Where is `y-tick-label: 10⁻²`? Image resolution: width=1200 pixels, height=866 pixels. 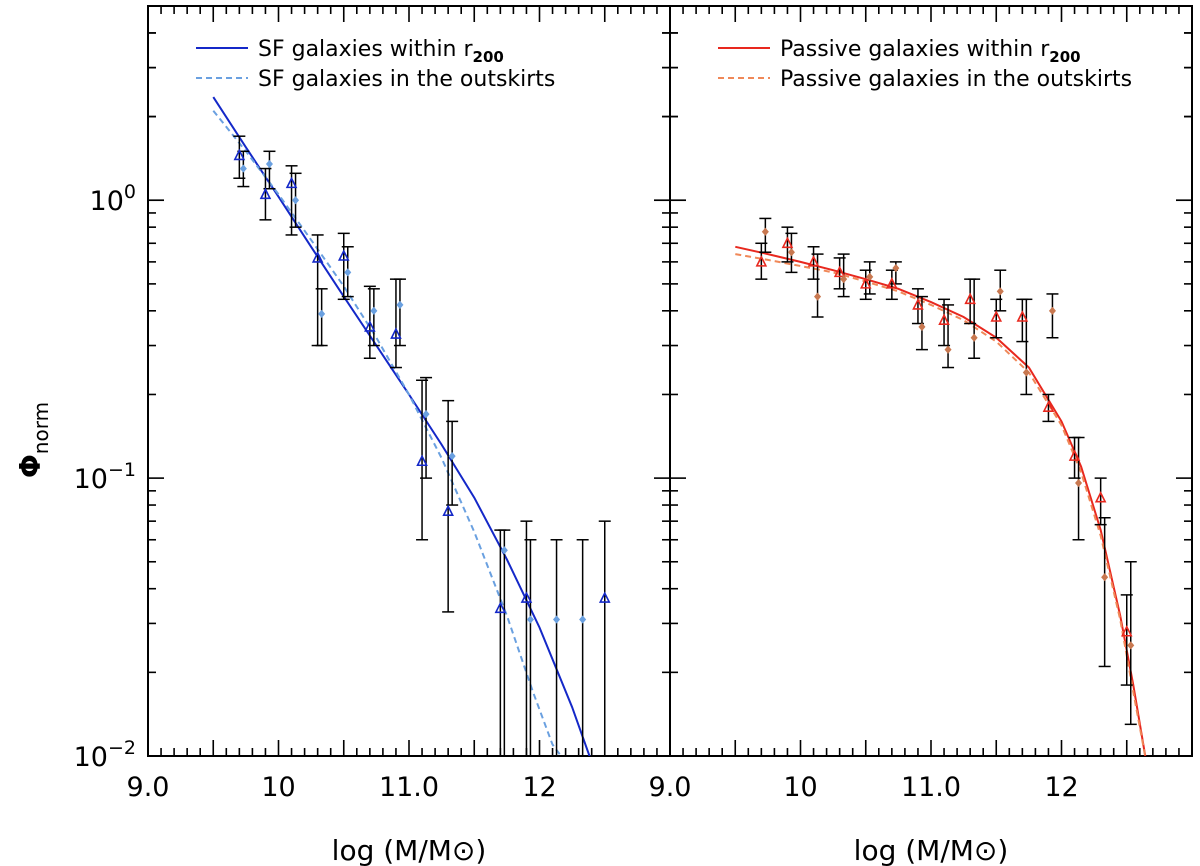 y-tick-label: 10⁻² is located at coordinates (105, 755).